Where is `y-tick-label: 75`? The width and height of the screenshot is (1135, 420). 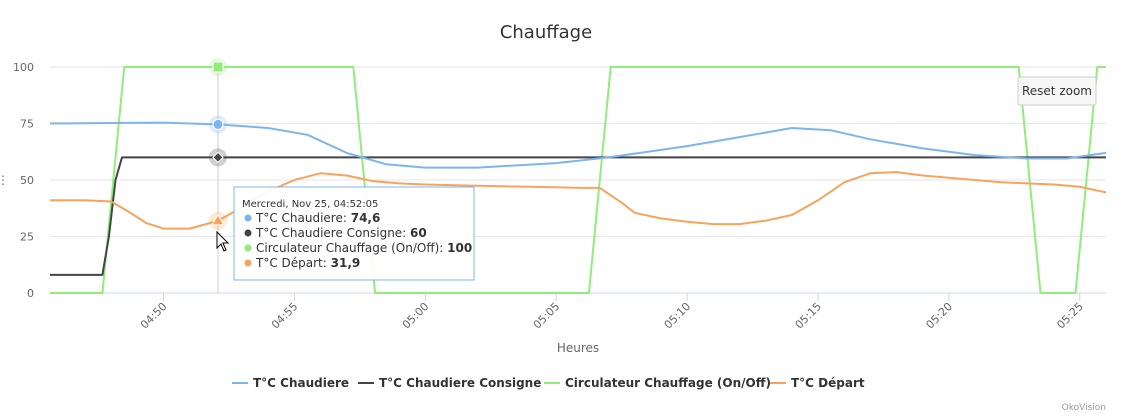
y-tick-label: 75 is located at coordinates (27, 124).